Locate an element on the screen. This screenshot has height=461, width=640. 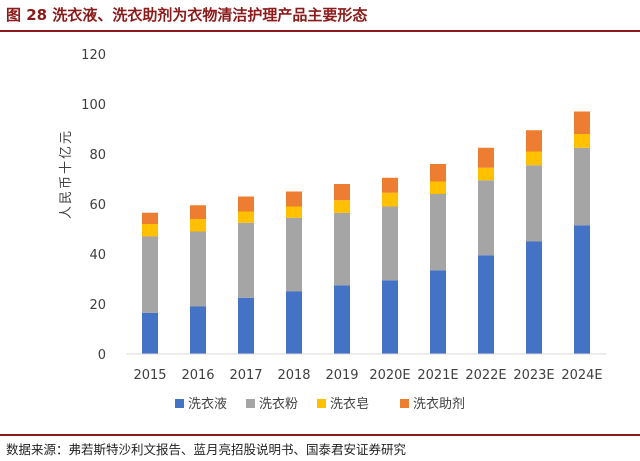
bar-segment-4-2018 is located at coordinates (294, 199).